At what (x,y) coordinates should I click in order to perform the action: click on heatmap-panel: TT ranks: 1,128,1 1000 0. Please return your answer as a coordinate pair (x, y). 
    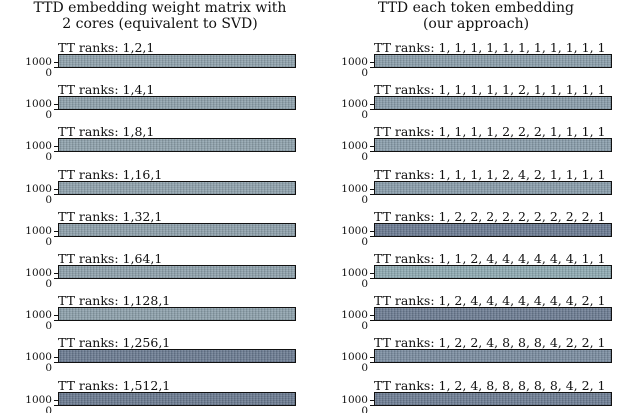
    Looking at the image, I should click on (160, 314).